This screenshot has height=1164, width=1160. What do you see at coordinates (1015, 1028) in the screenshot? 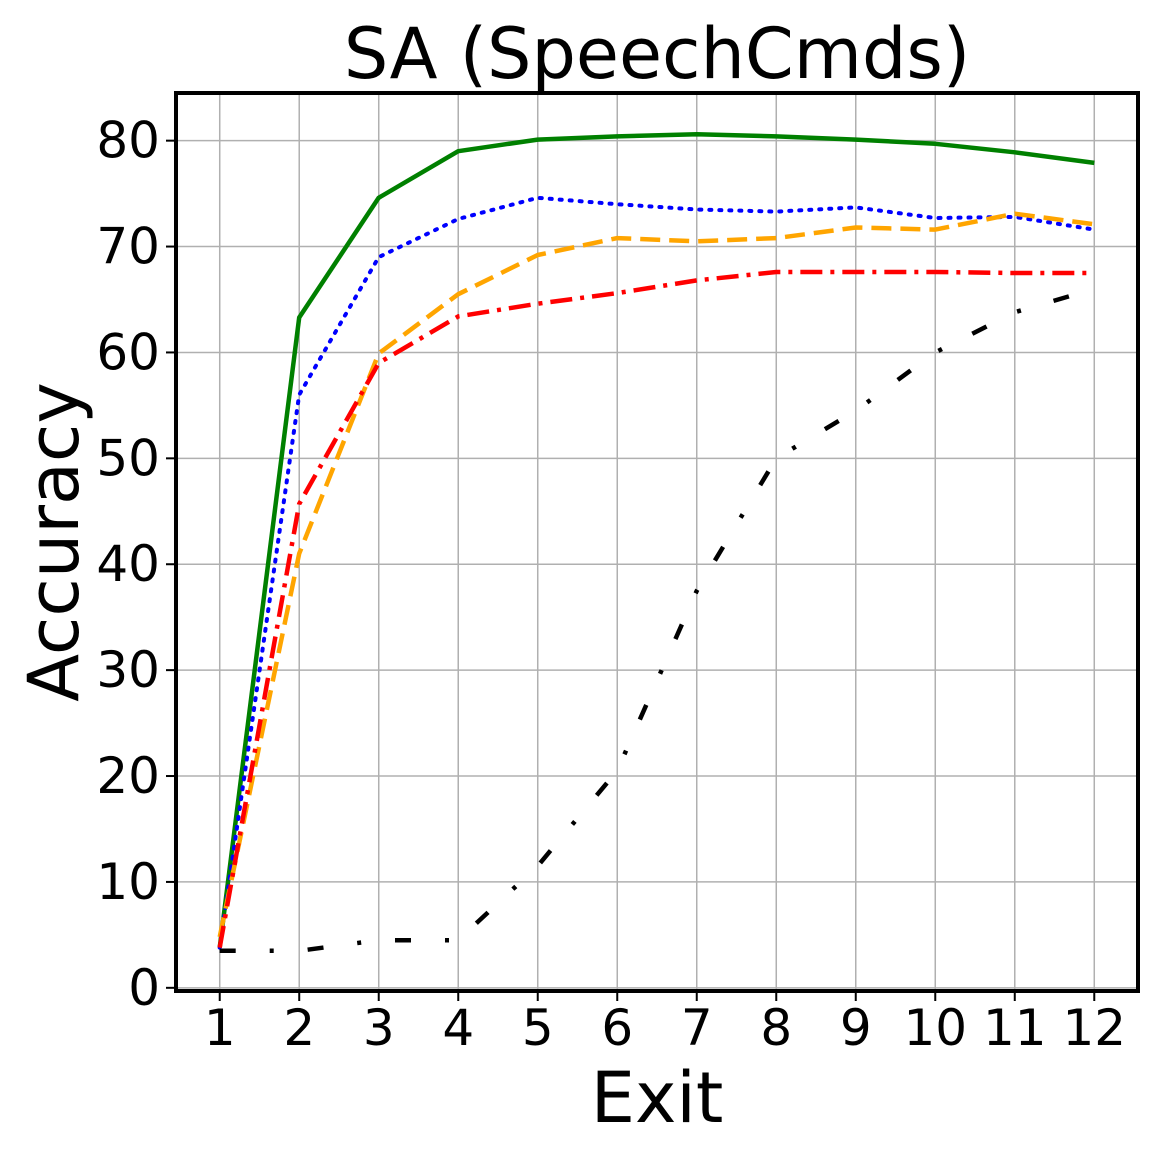
I see `x-tick-label: 11` at bounding box center [1015, 1028].